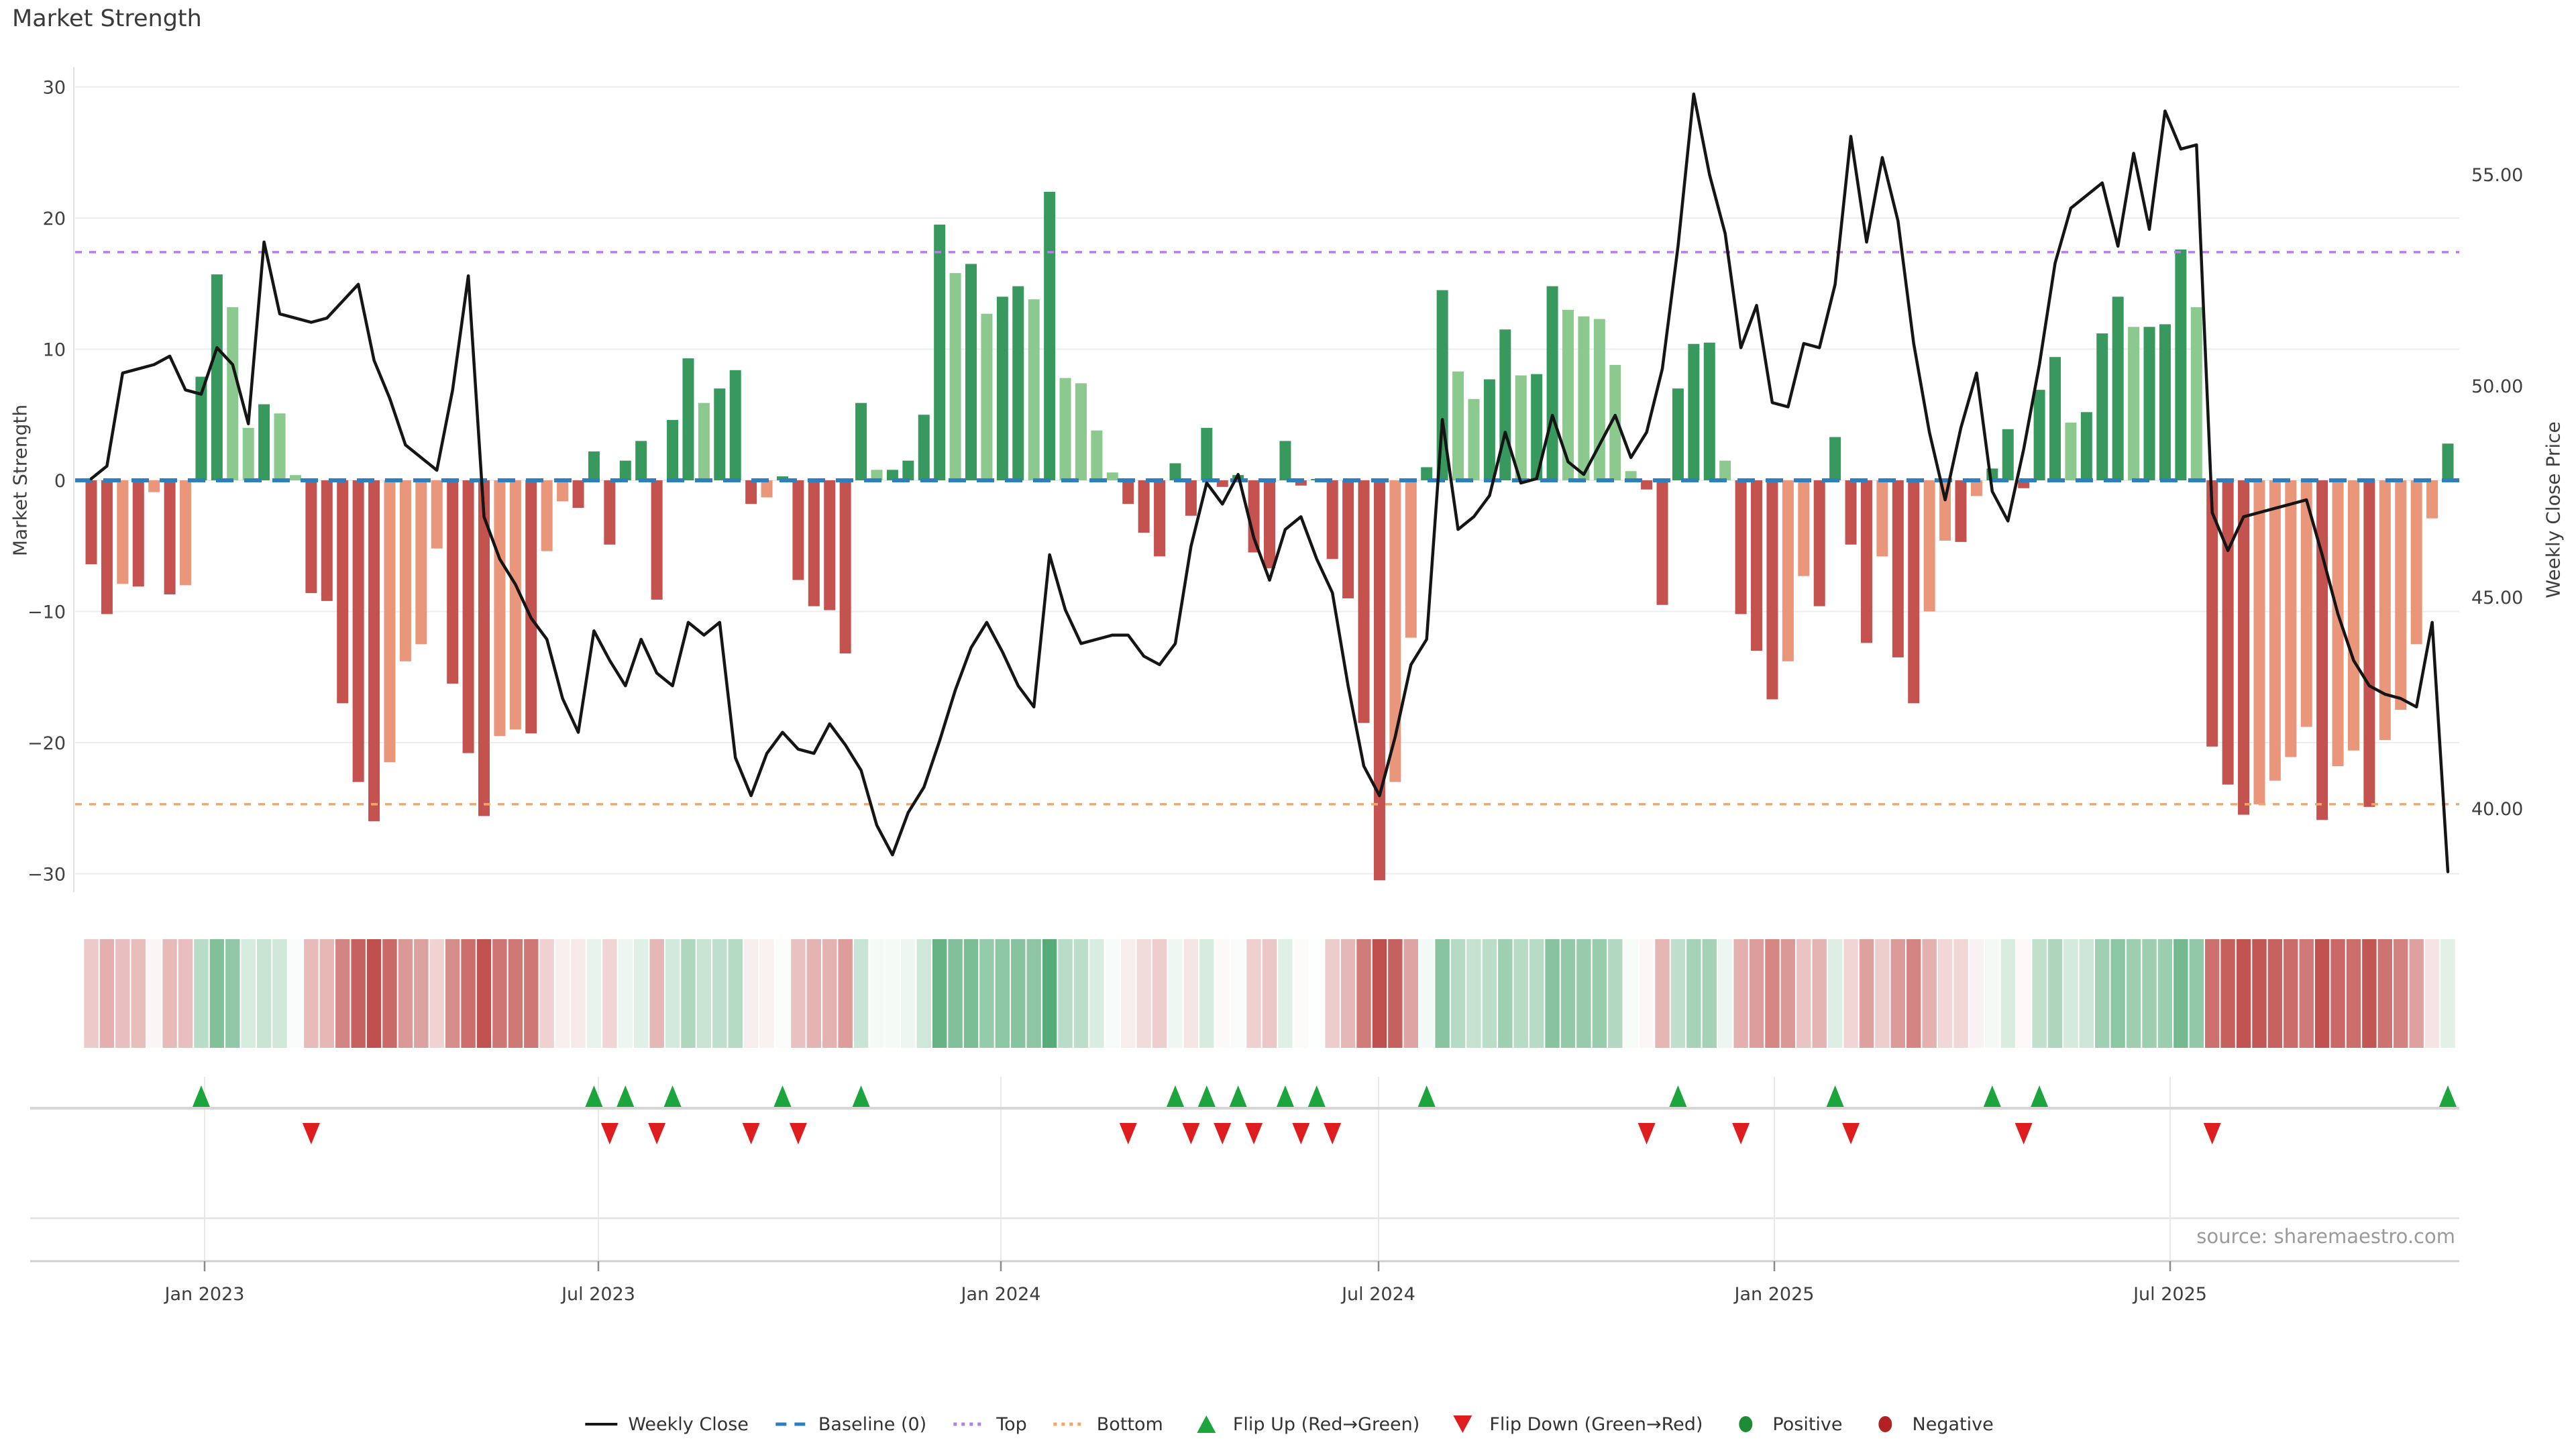 The image size is (2576, 1449). I want to click on legend-item: Weekly Close, so click(665, 1424).